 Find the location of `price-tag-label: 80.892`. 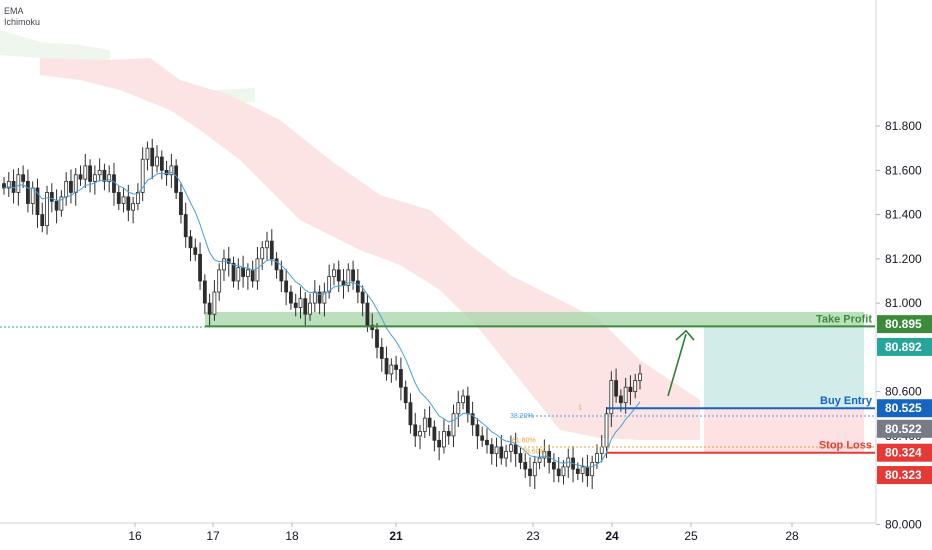

price-tag-label: 80.892 is located at coordinates (903, 347).